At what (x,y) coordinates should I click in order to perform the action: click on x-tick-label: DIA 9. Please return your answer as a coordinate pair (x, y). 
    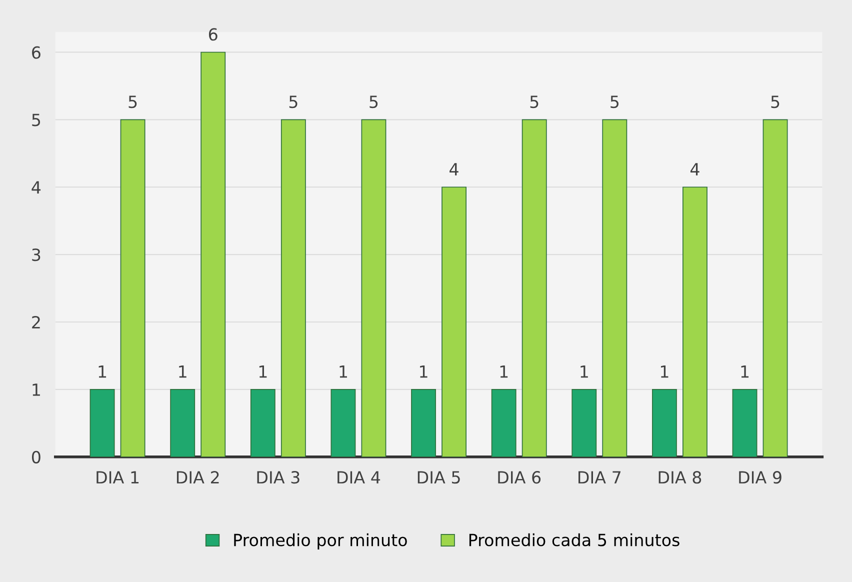
    Looking at the image, I should click on (760, 477).